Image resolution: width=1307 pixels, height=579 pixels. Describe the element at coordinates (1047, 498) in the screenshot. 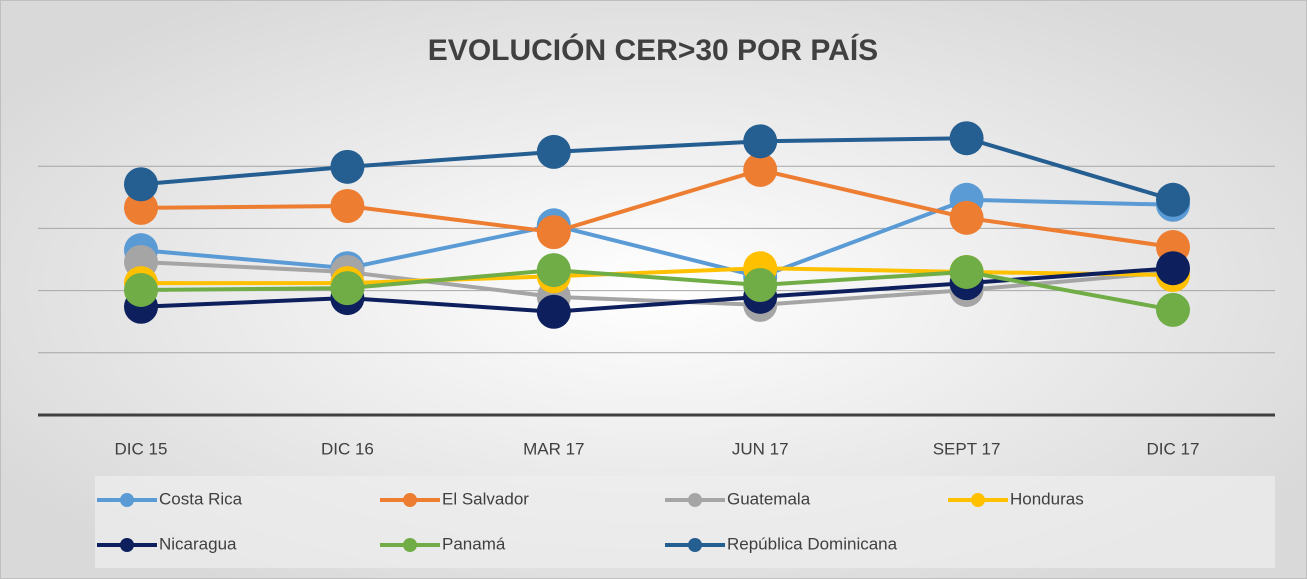

I see `legend-label: Honduras` at that location.